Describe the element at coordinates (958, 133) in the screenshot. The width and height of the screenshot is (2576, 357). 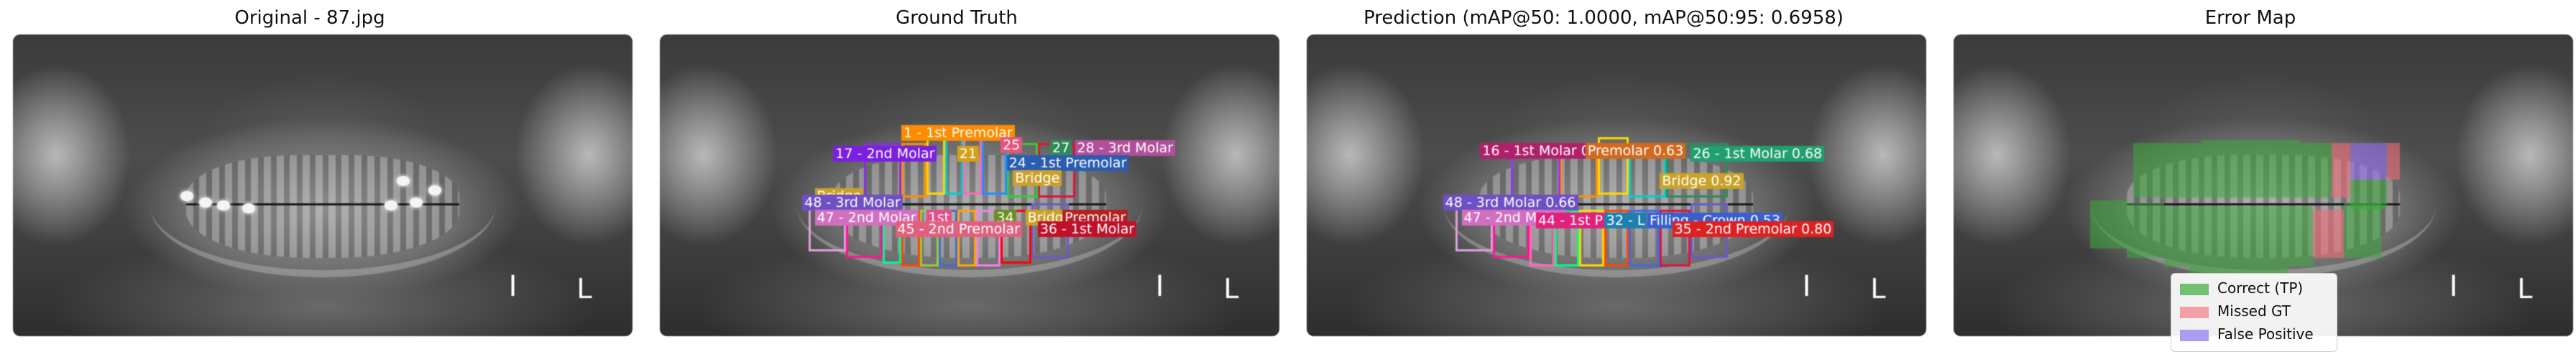
I see `annotation-label: 1 - 1st Premolar` at that location.